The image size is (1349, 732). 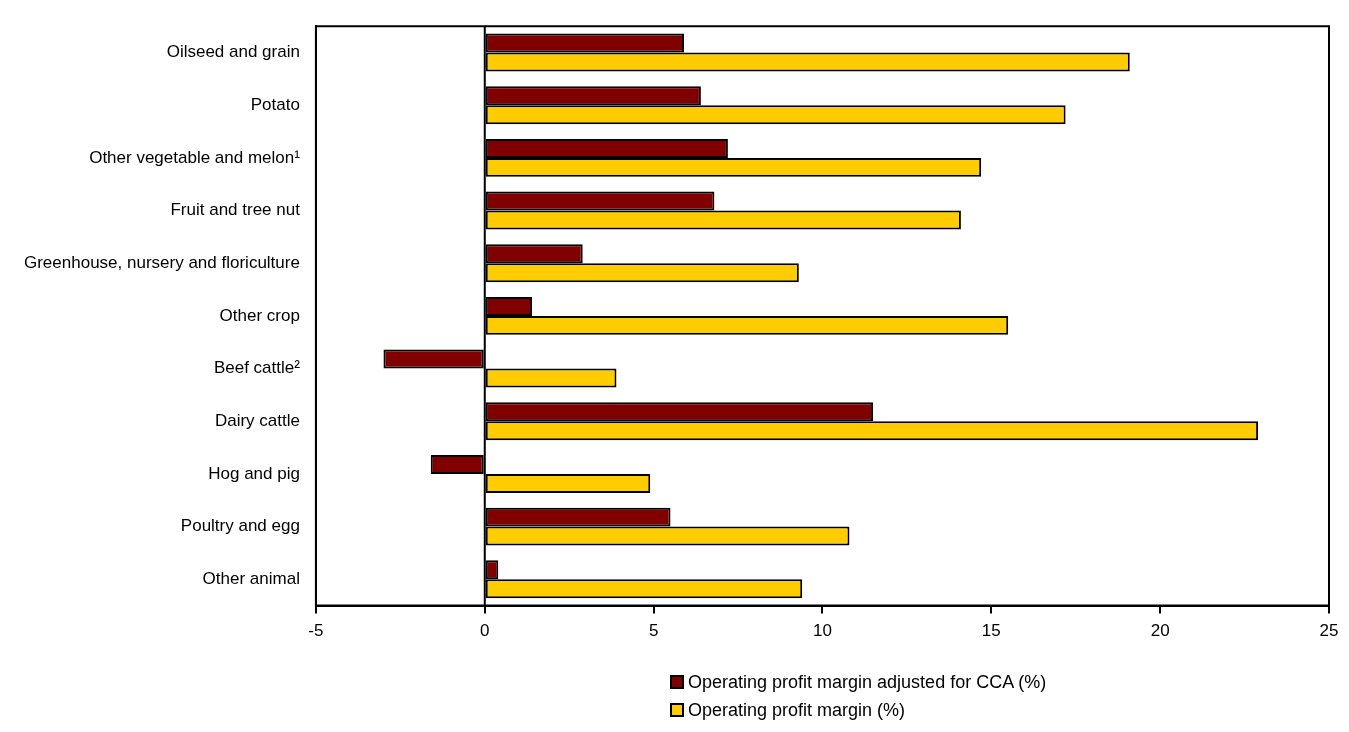 I want to click on y-tick-label: Oilseed and grain, so click(x=233, y=52).